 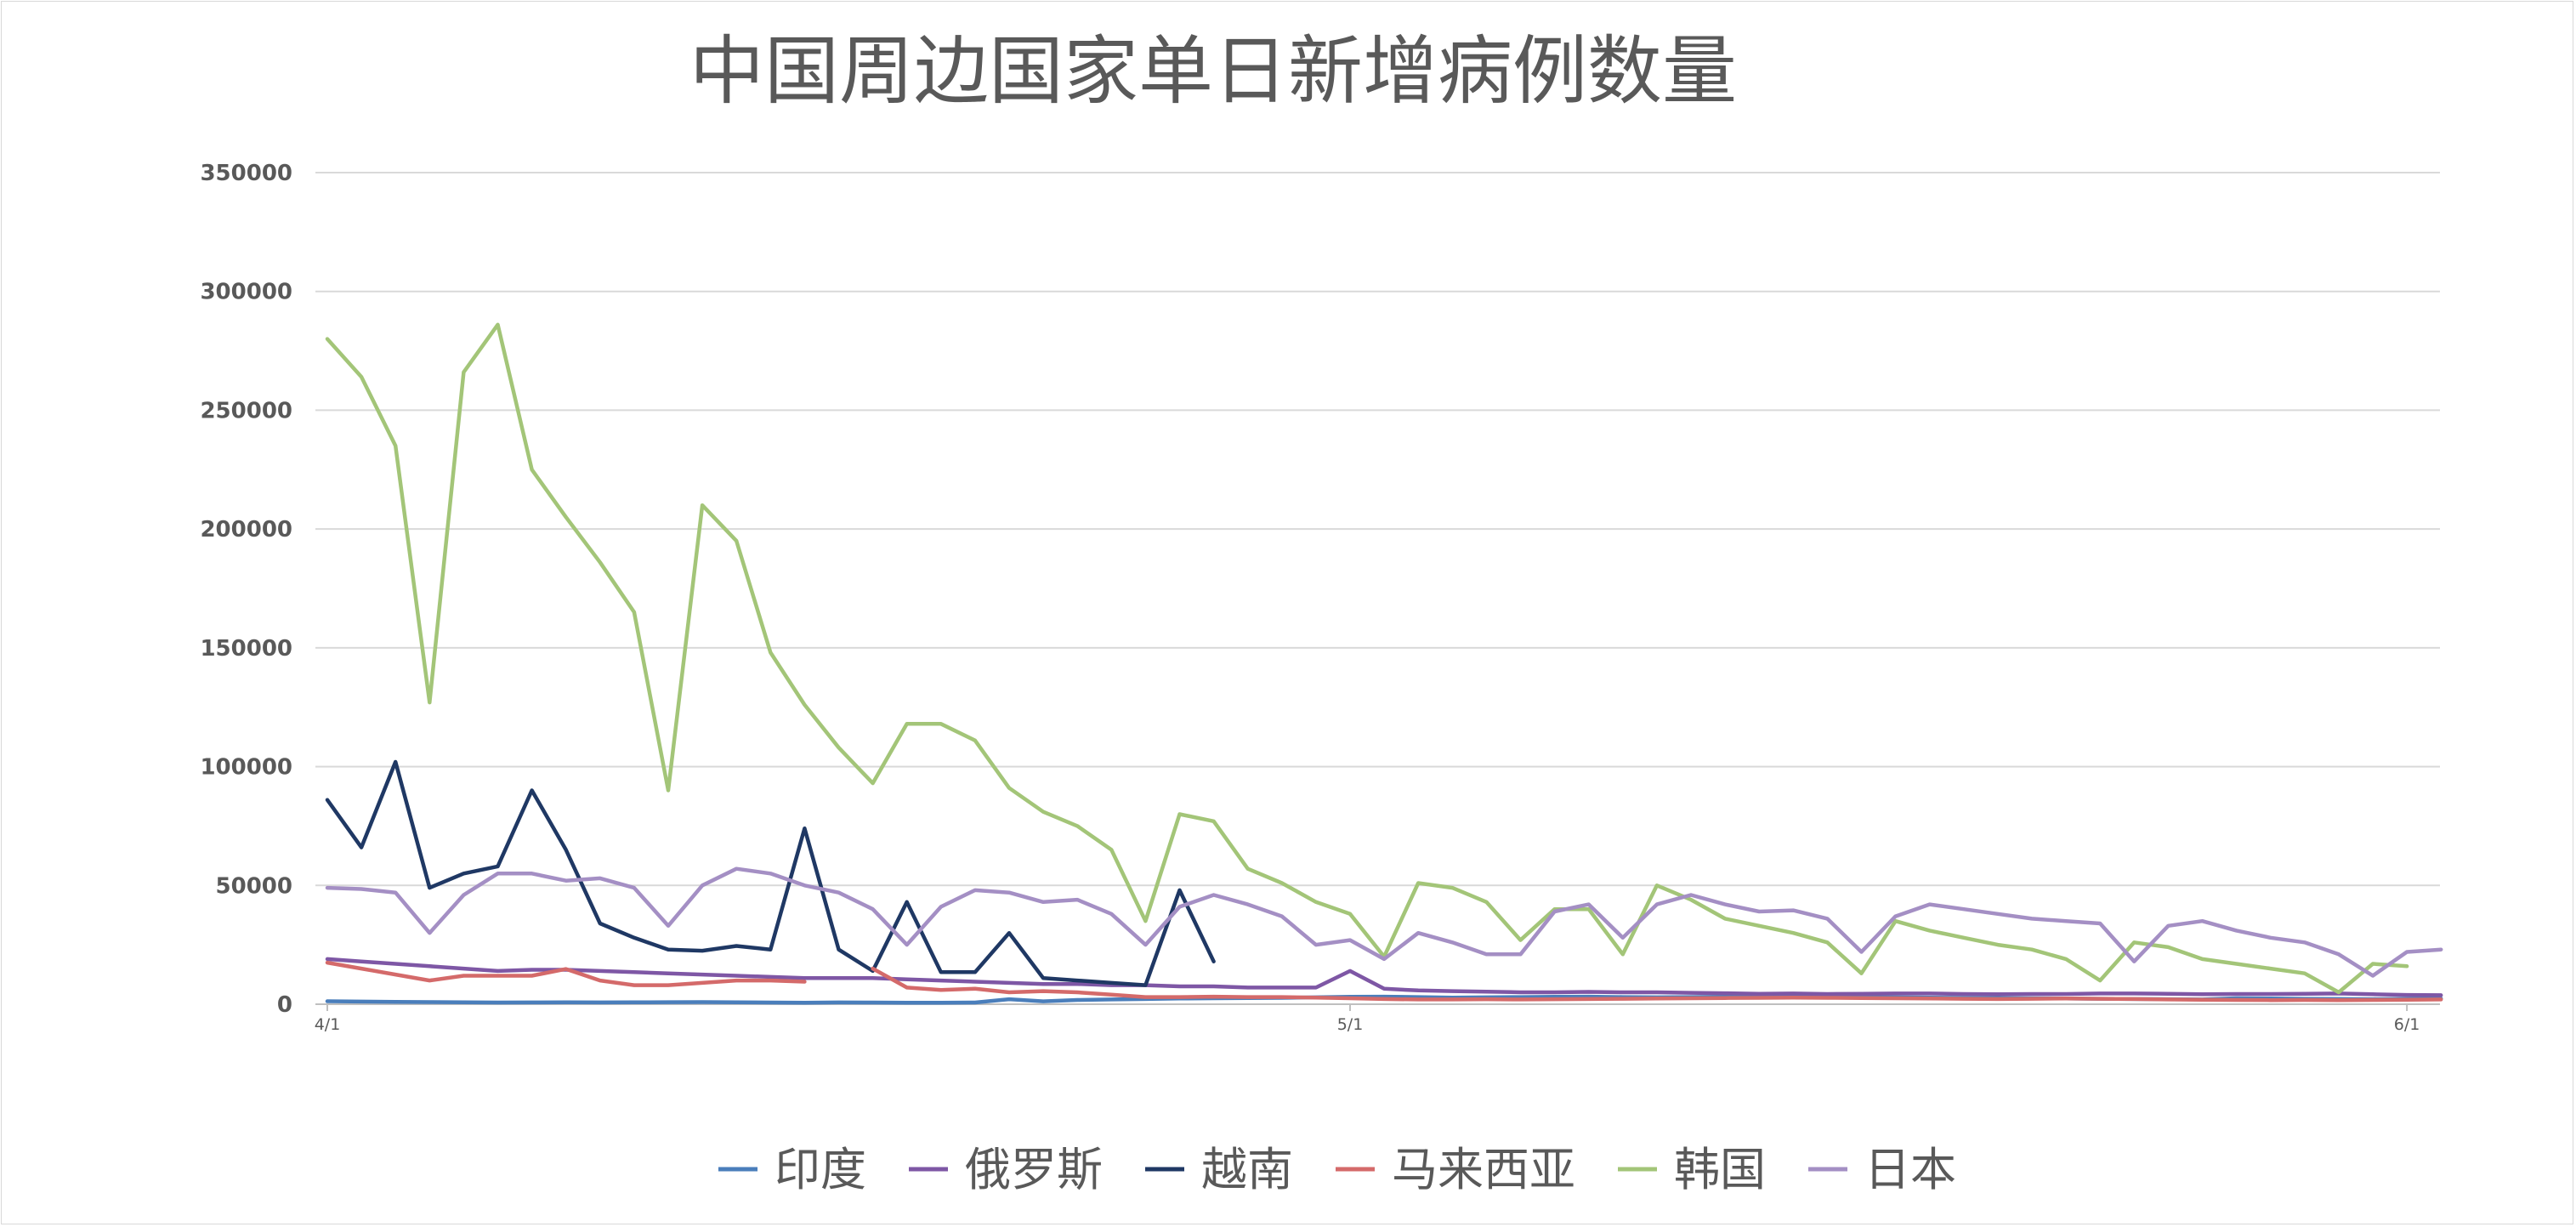 What do you see at coordinates (1213, 71) in the screenshot?
I see `chart-title: 中国周边国家单日新增病例数量` at bounding box center [1213, 71].